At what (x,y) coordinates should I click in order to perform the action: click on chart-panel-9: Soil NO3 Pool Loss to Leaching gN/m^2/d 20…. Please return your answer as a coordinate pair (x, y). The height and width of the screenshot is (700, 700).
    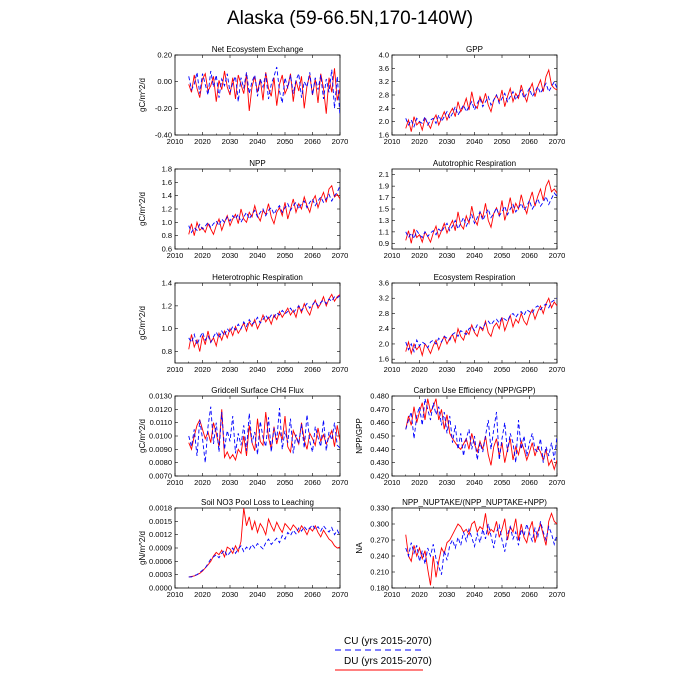
    Looking at the image, I should click on (243, 548).